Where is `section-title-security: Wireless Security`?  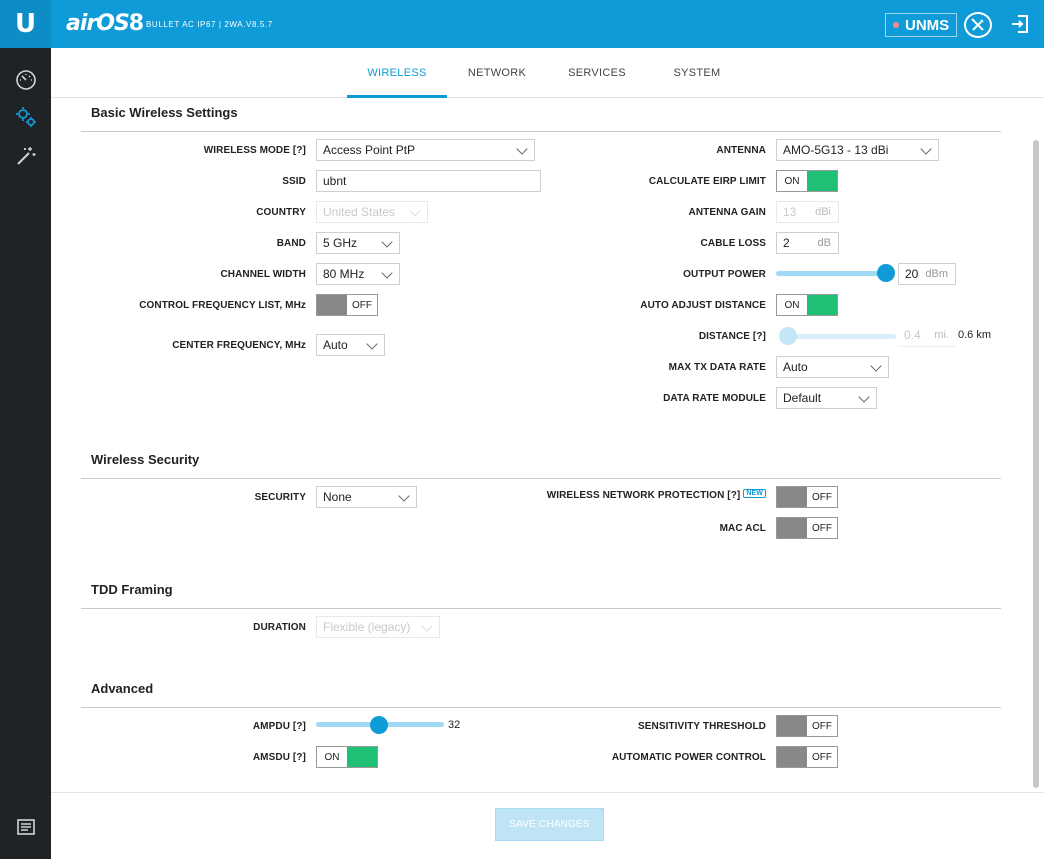 section-title-security: Wireless Security is located at coordinates (145, 459).